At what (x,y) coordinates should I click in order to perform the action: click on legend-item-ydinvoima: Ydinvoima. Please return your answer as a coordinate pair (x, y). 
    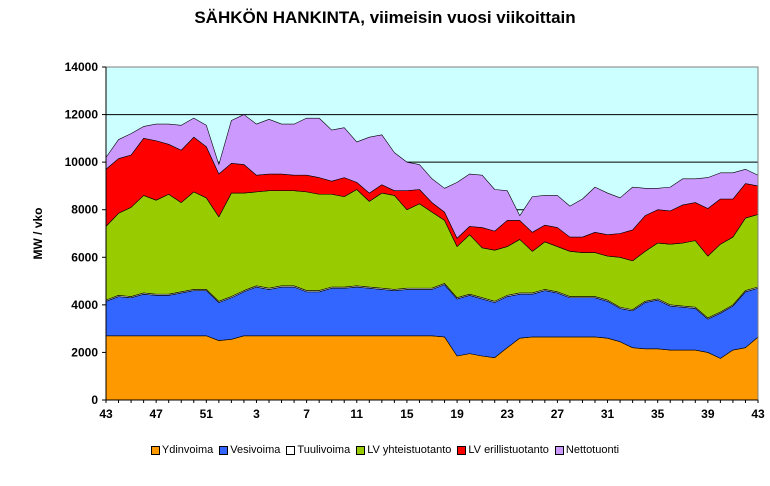
    Looking at the image, I should click on (182, 450).